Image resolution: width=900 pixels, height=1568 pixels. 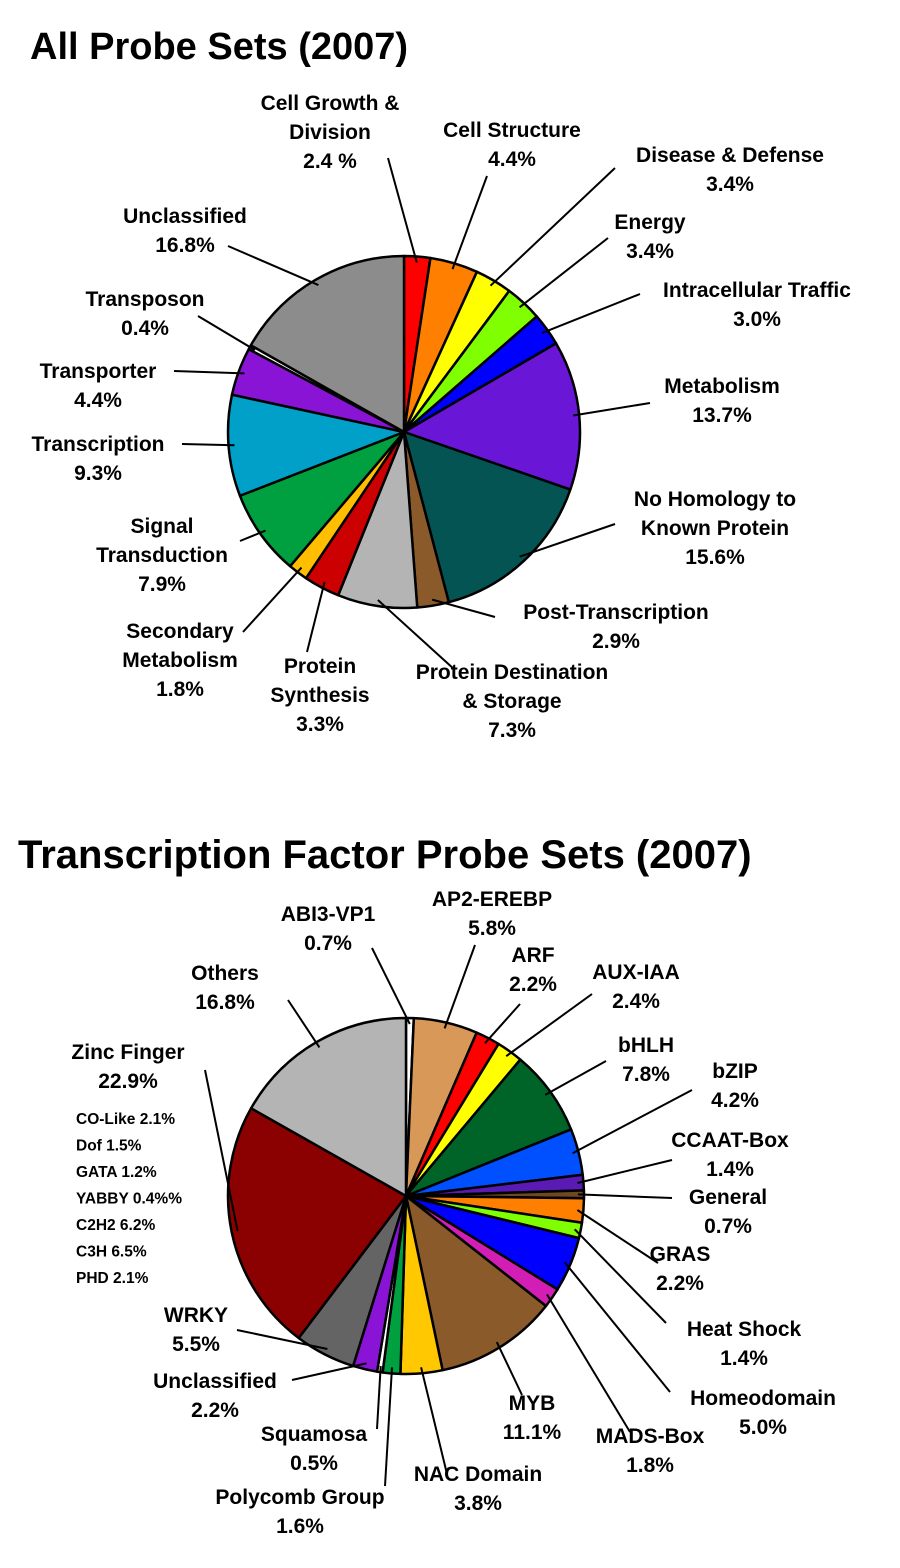 What do you see at coordinates (226, 333) in the screenshot?
I see `leader-line-transposon` at bounding box center [226, 333].